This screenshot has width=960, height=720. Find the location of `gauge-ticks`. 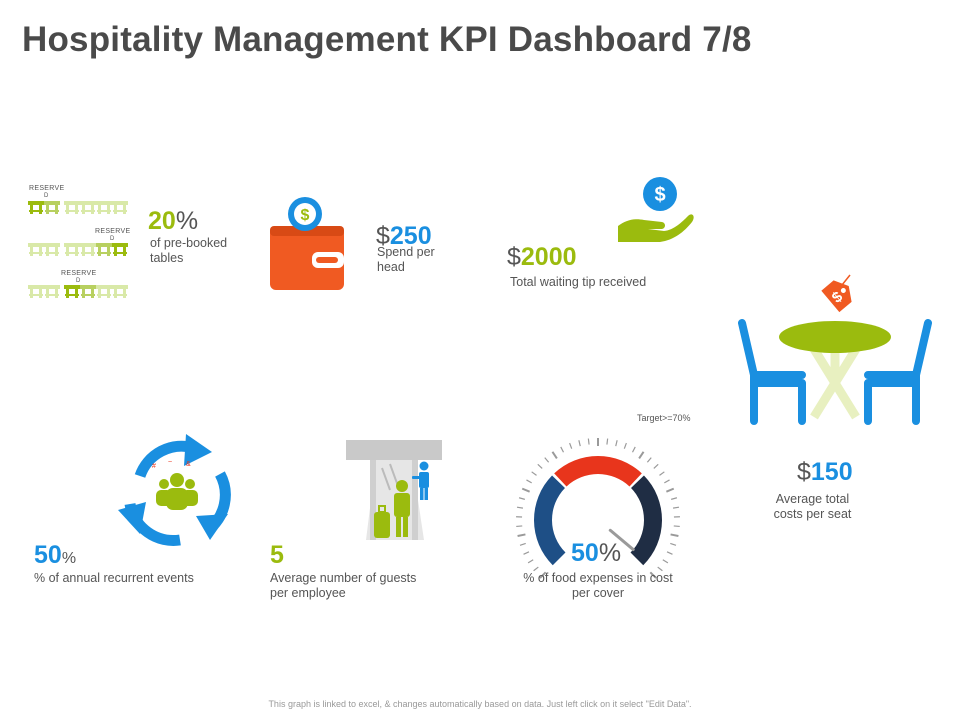

gauge-ticks is located at coordinates (598, 508).